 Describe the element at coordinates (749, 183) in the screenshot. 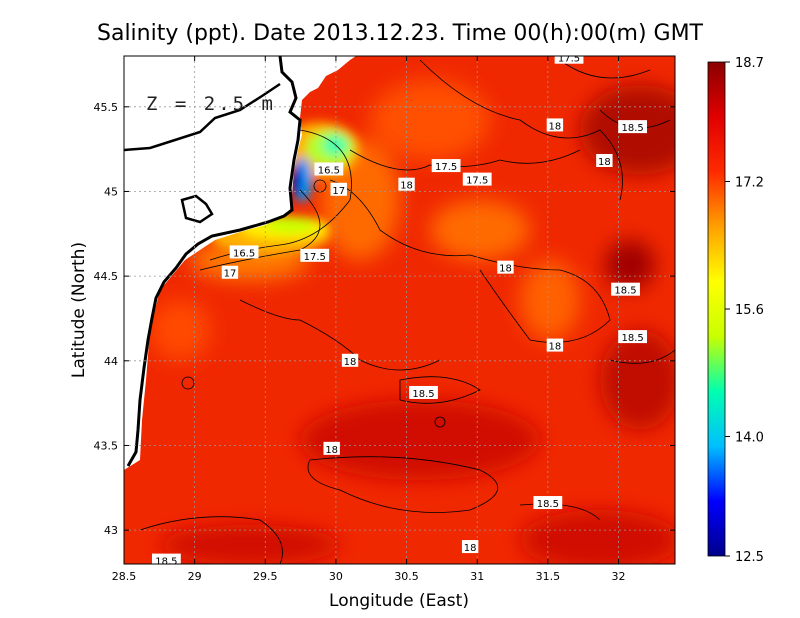

I see `colorbar-tick-label: 17.2` at that location.